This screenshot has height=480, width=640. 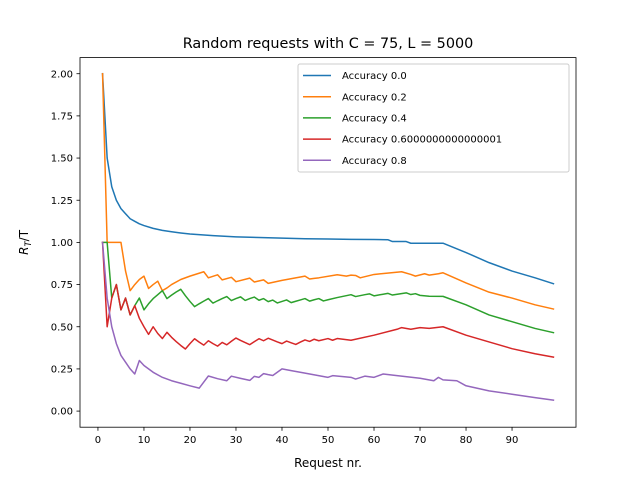 I want to click on y-axis-label: RT/T, so click(x=25, y=242).